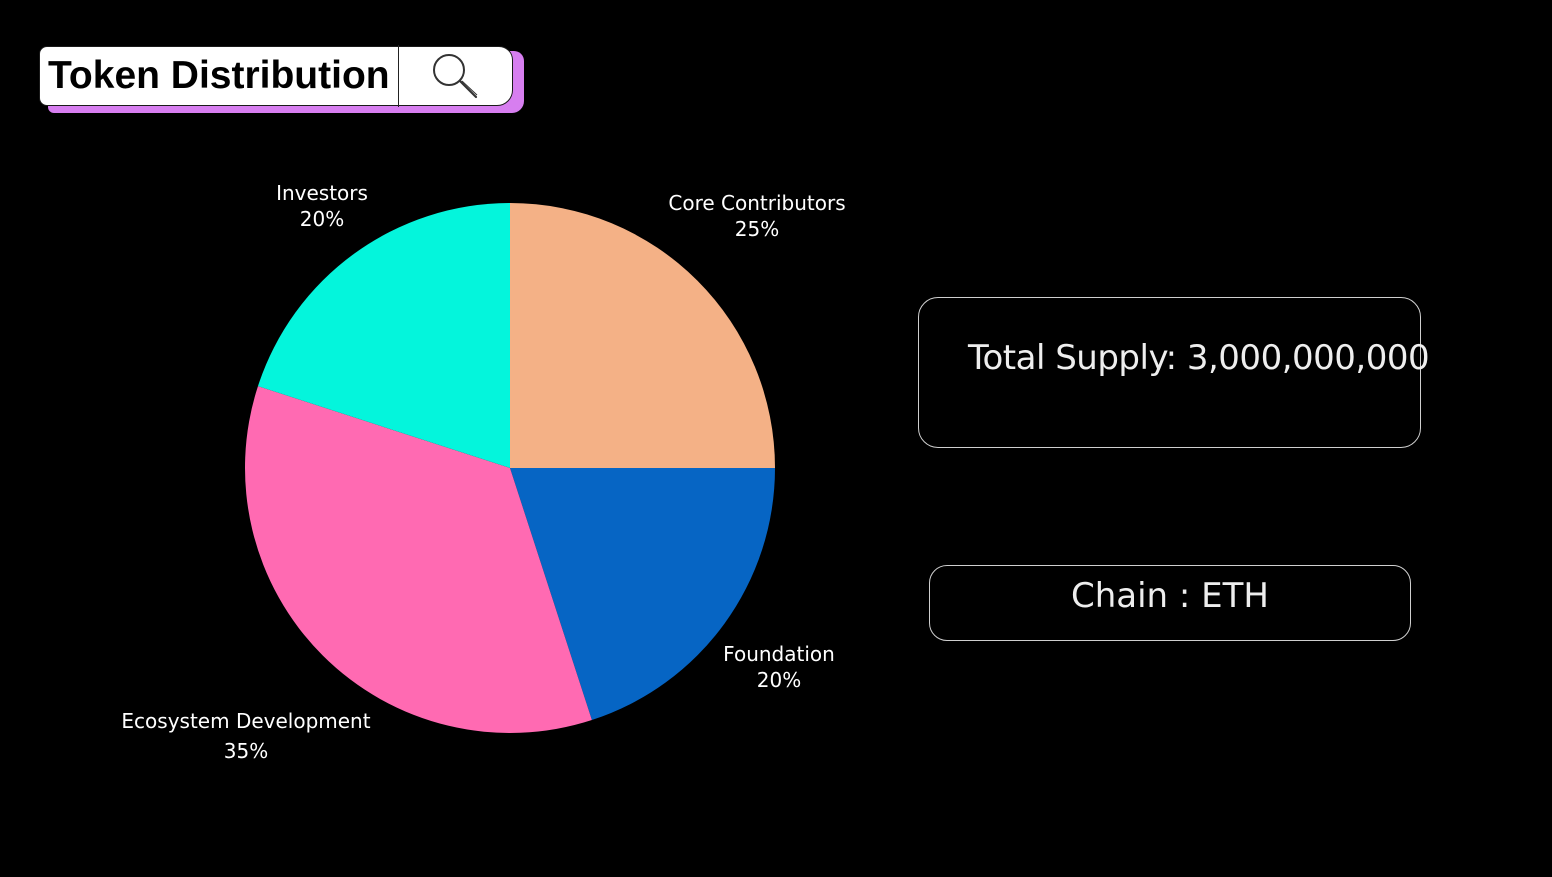 Image resolution: width=1552 pixels, height=877 pixels. What do you see at coordinates (398, 76) in the screenshot?
I see `search-divider` at bounding box center [398, 76].